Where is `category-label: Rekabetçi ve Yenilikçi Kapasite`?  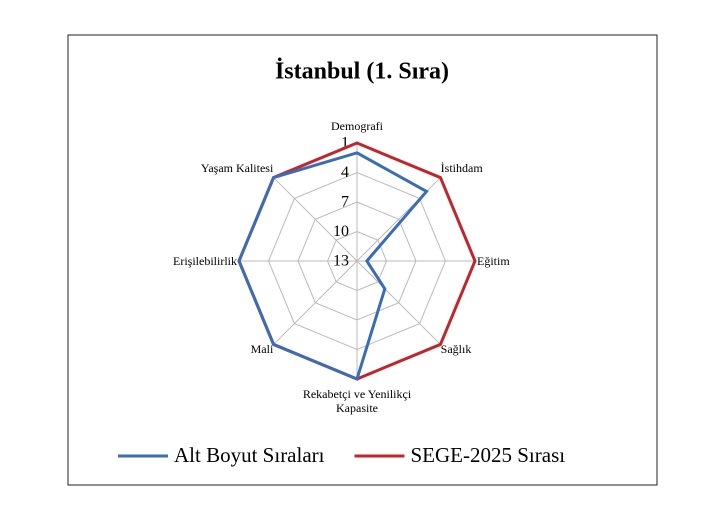
category-label: Rekabetçi ve Yenilikçi Kapasite is located at coordinates (357, 401).